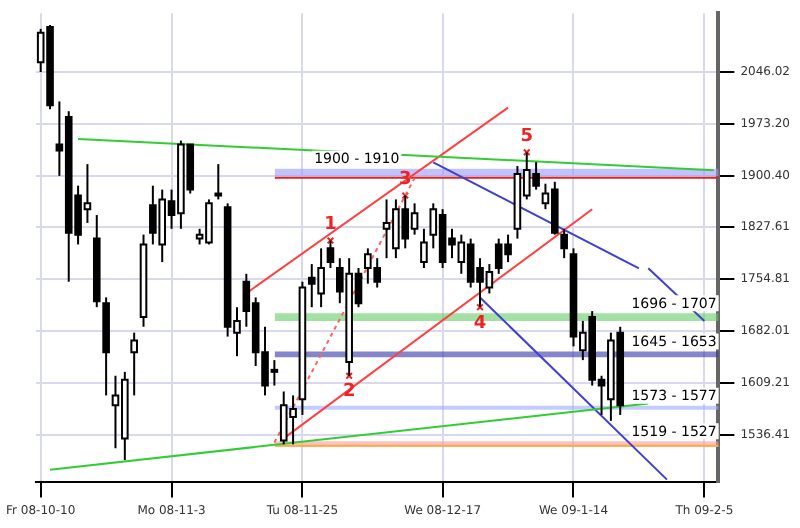 This screenshot has width=800, height=528. I want to click on annotation: 4, so click(480, 323).